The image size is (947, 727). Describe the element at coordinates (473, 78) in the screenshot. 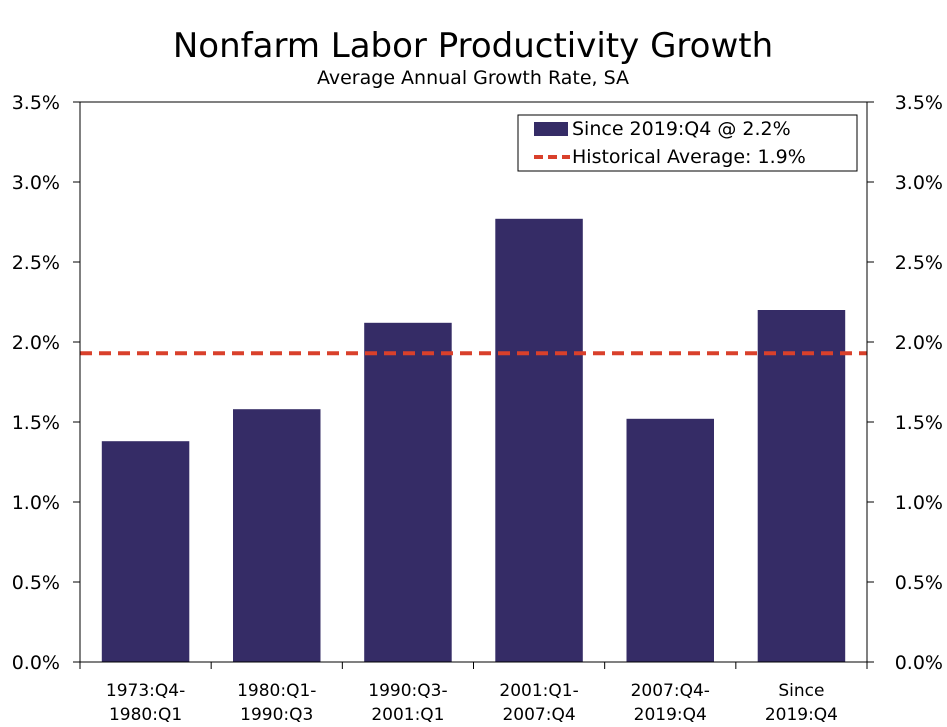

I see `chart-subtitle: Average Annual Growth Rate, SA` at that location.